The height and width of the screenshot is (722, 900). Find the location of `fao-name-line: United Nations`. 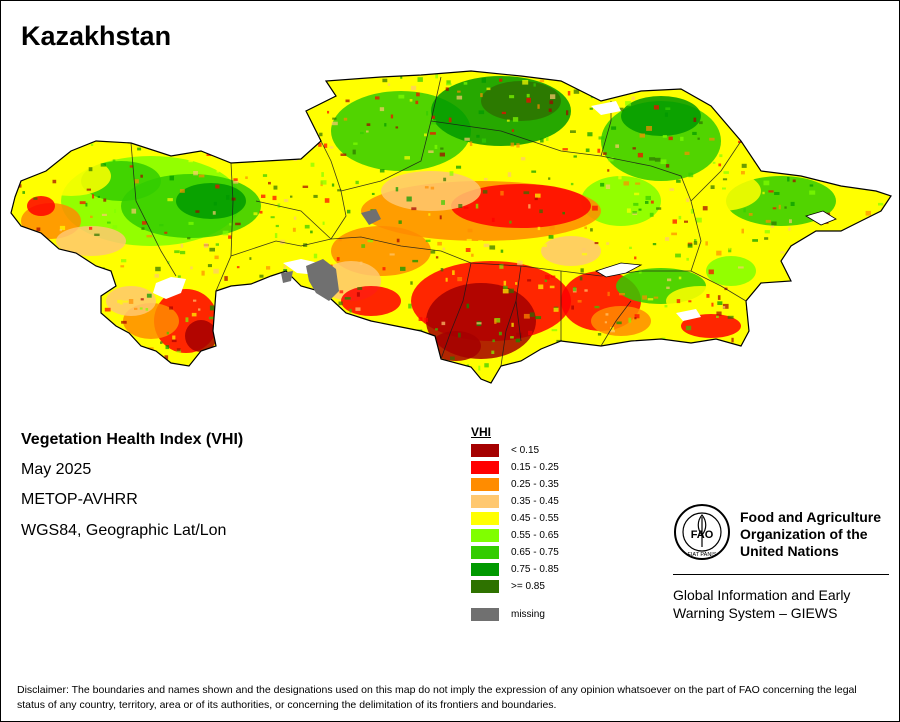

fao-name-line: United Nations is located at coordinates (789, 551).